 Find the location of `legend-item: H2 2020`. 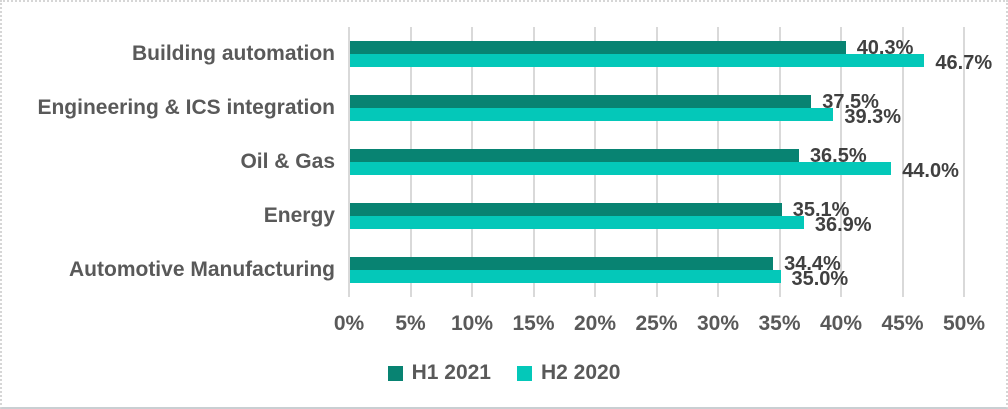

legend-item: H2 2020 is located at coordinates (568, 373).